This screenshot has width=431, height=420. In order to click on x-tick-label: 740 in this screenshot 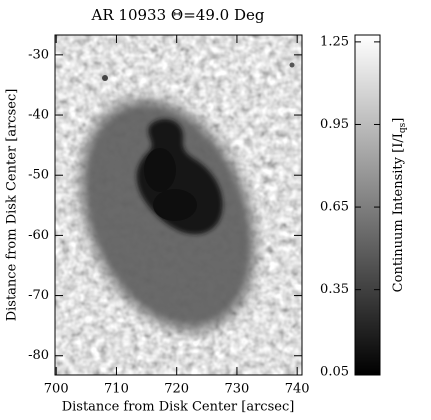, I will do `click(297, 389)`.